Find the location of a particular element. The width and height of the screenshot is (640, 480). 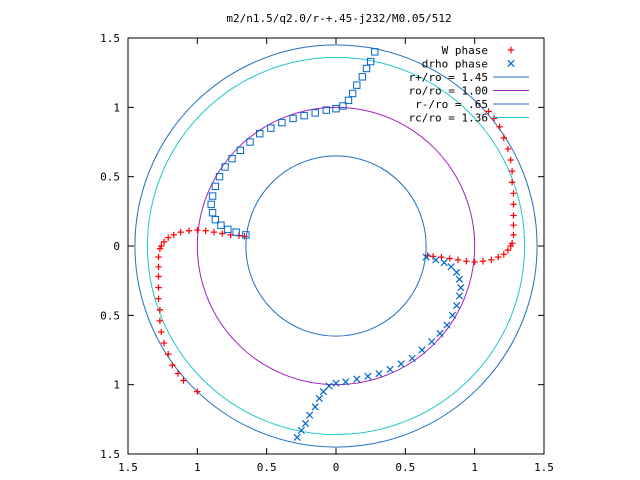

legend-label-5: rc/ro = 1.36 is located at coordinates (448, 118).